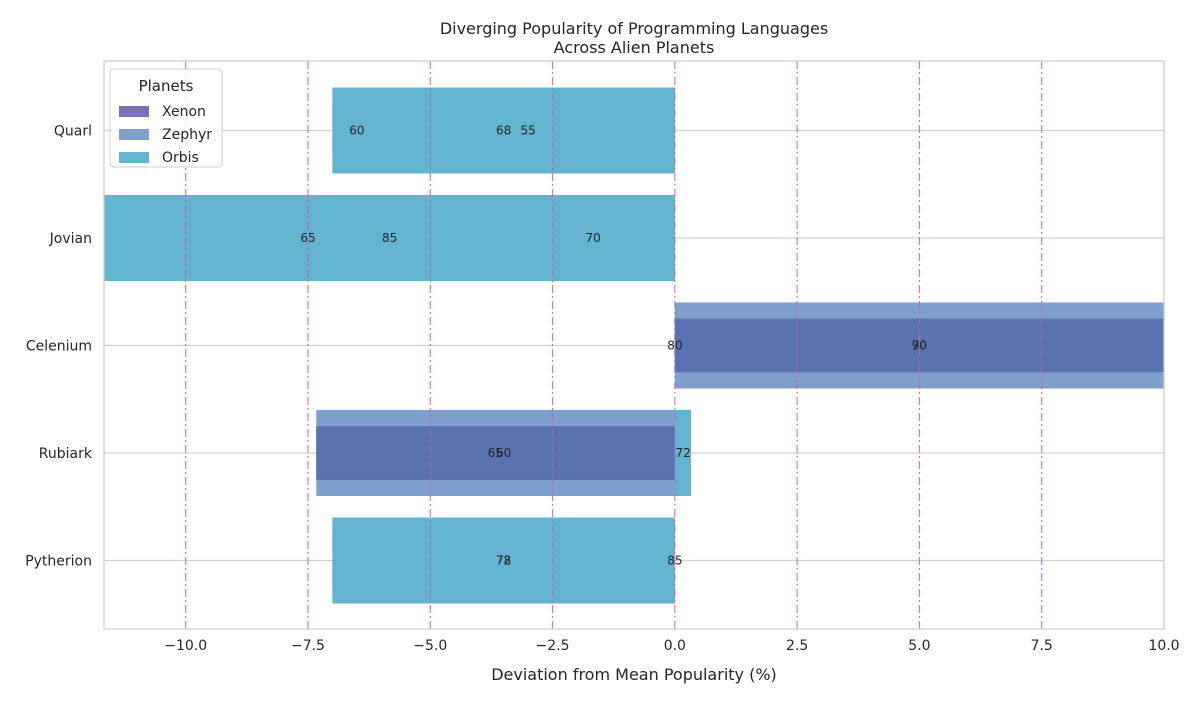 The height and width of the screenshot is (704, 1200). Describe the element at coordinates (675, 646) in the screenshot. I see `x-tick-label: 0.0` at that location.